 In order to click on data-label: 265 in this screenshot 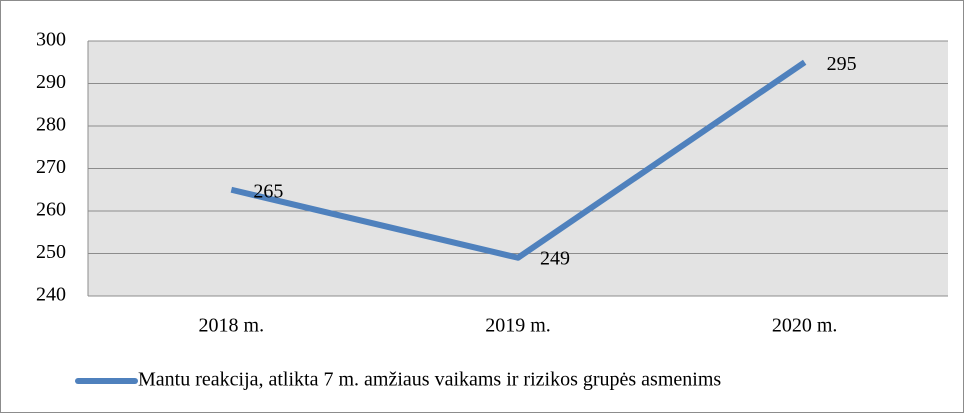, I will do `click(268, 191)`.